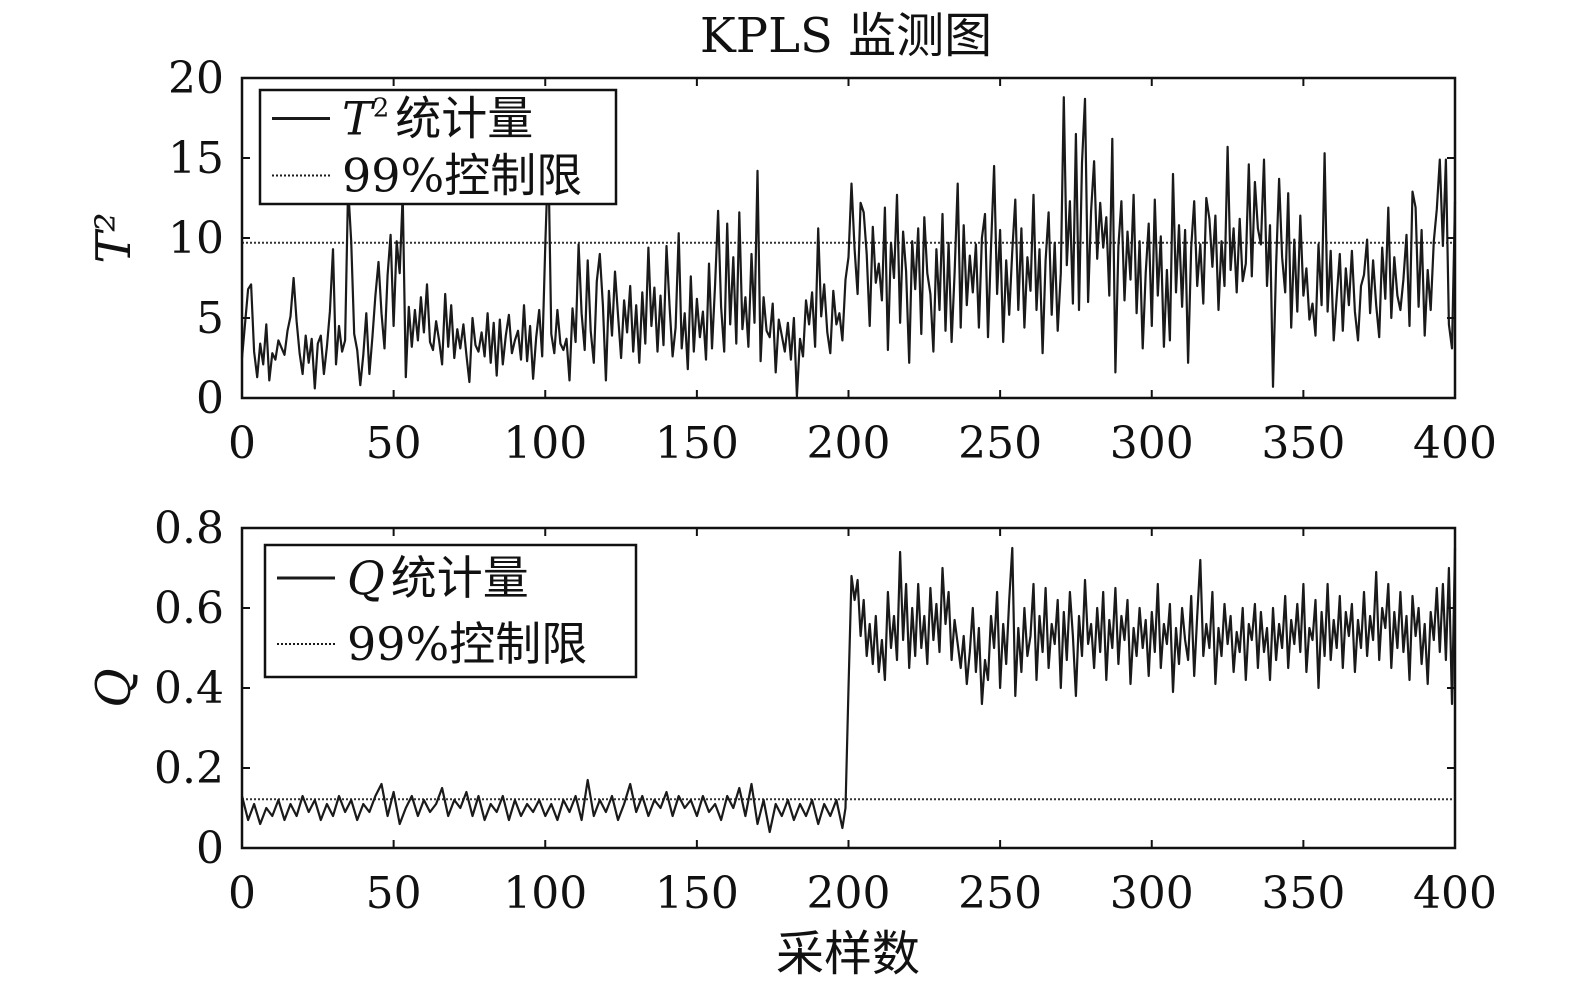 The image size is (1575, 984). I want to click on y-tick-label: 5, so click(210, 318).